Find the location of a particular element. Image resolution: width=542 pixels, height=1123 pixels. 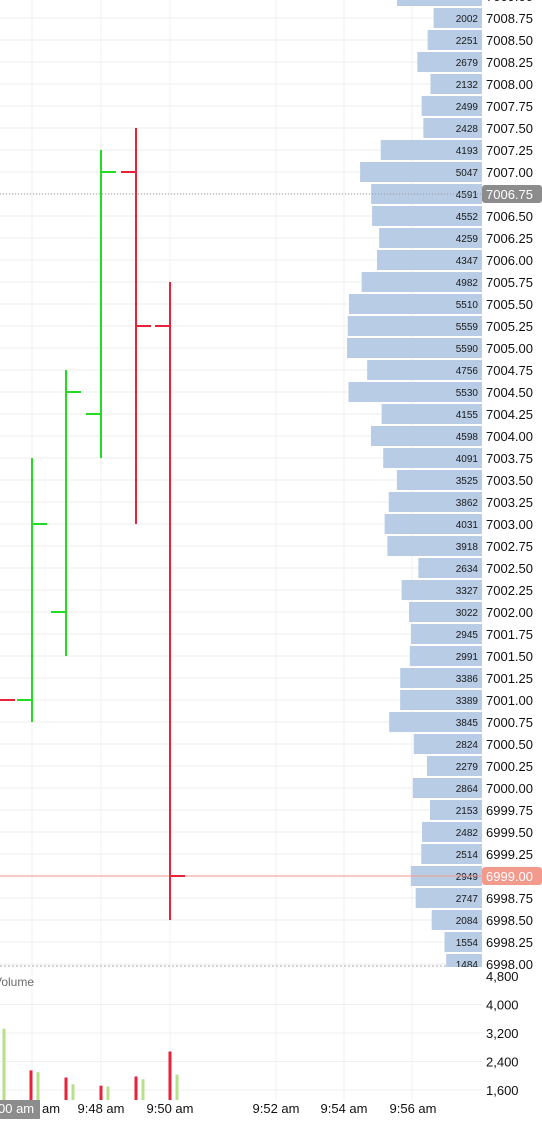

profile-bar-label: 2634 is located at coordinates (467, 569).